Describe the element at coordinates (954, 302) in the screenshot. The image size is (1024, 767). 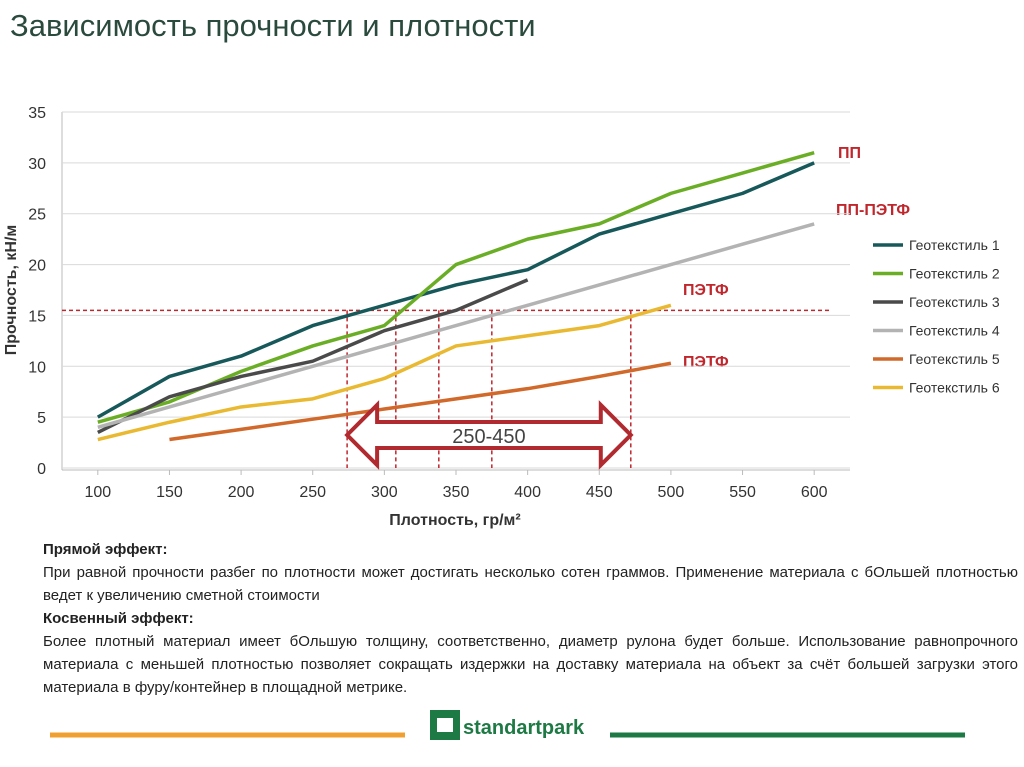
I see `legend-label: Геотекстиль 3` at that location.